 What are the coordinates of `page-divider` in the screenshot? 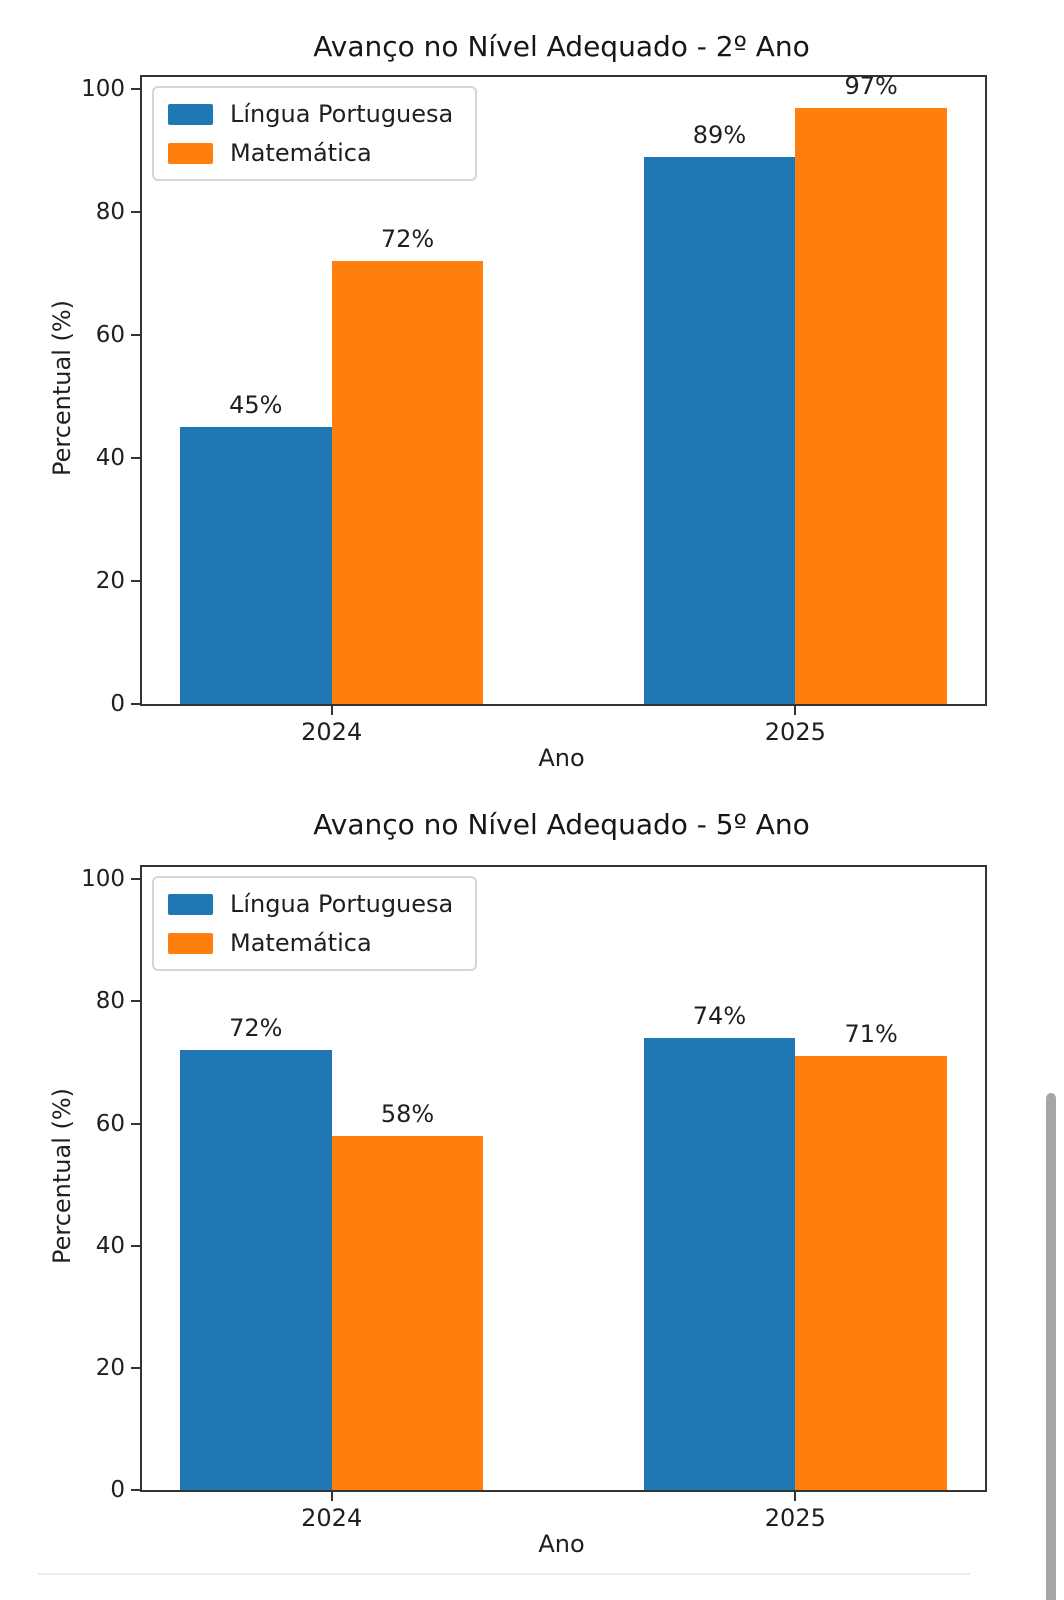 It's located at (504, 1574).